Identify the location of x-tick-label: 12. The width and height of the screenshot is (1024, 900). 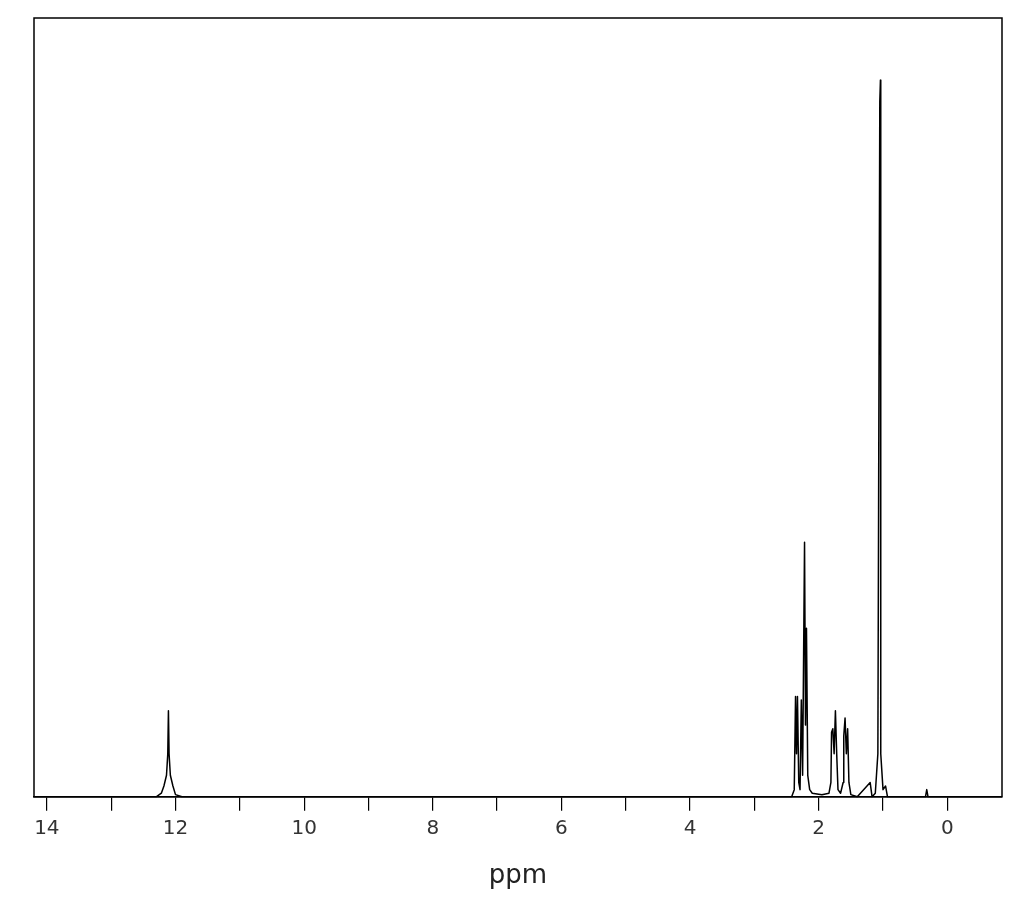
(175, 827).